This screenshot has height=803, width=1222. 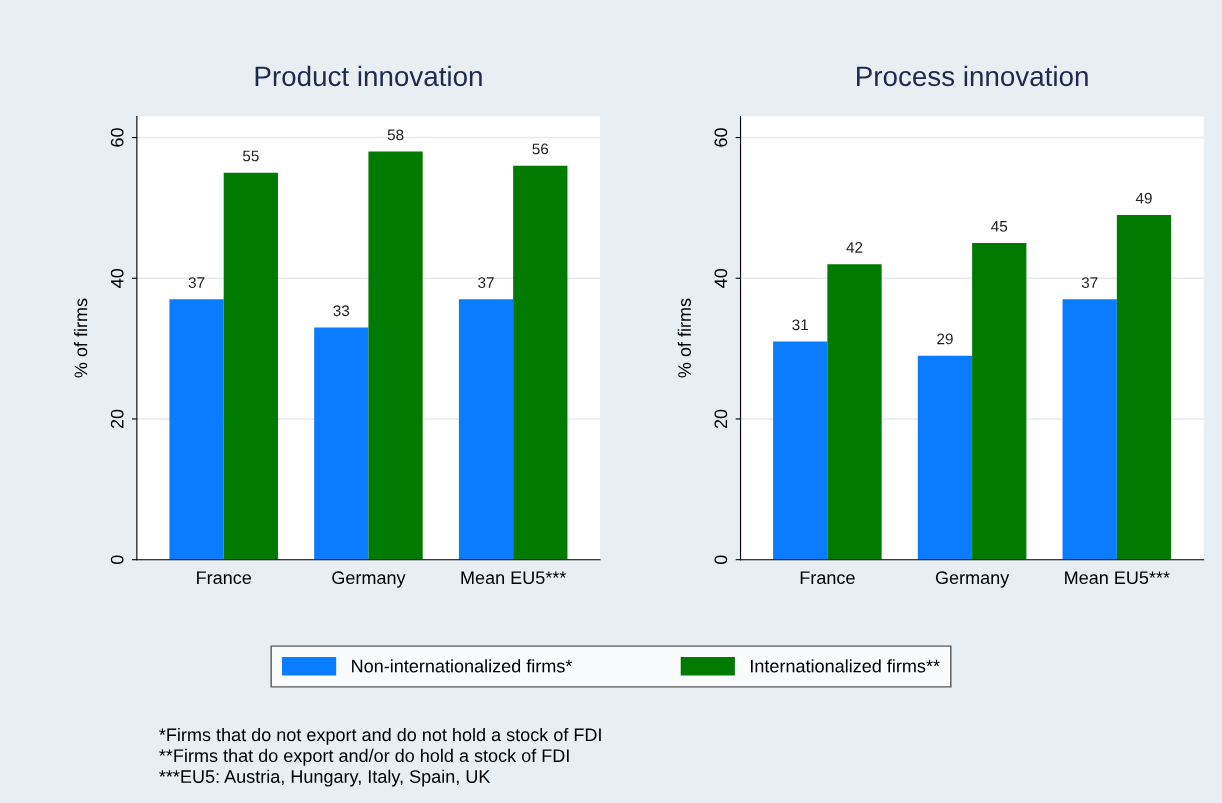 What do you see at coordinates (845, 666) in the screenshot?
I see `legend-label: Internationalized firms**` at bounding box center [845, 666].